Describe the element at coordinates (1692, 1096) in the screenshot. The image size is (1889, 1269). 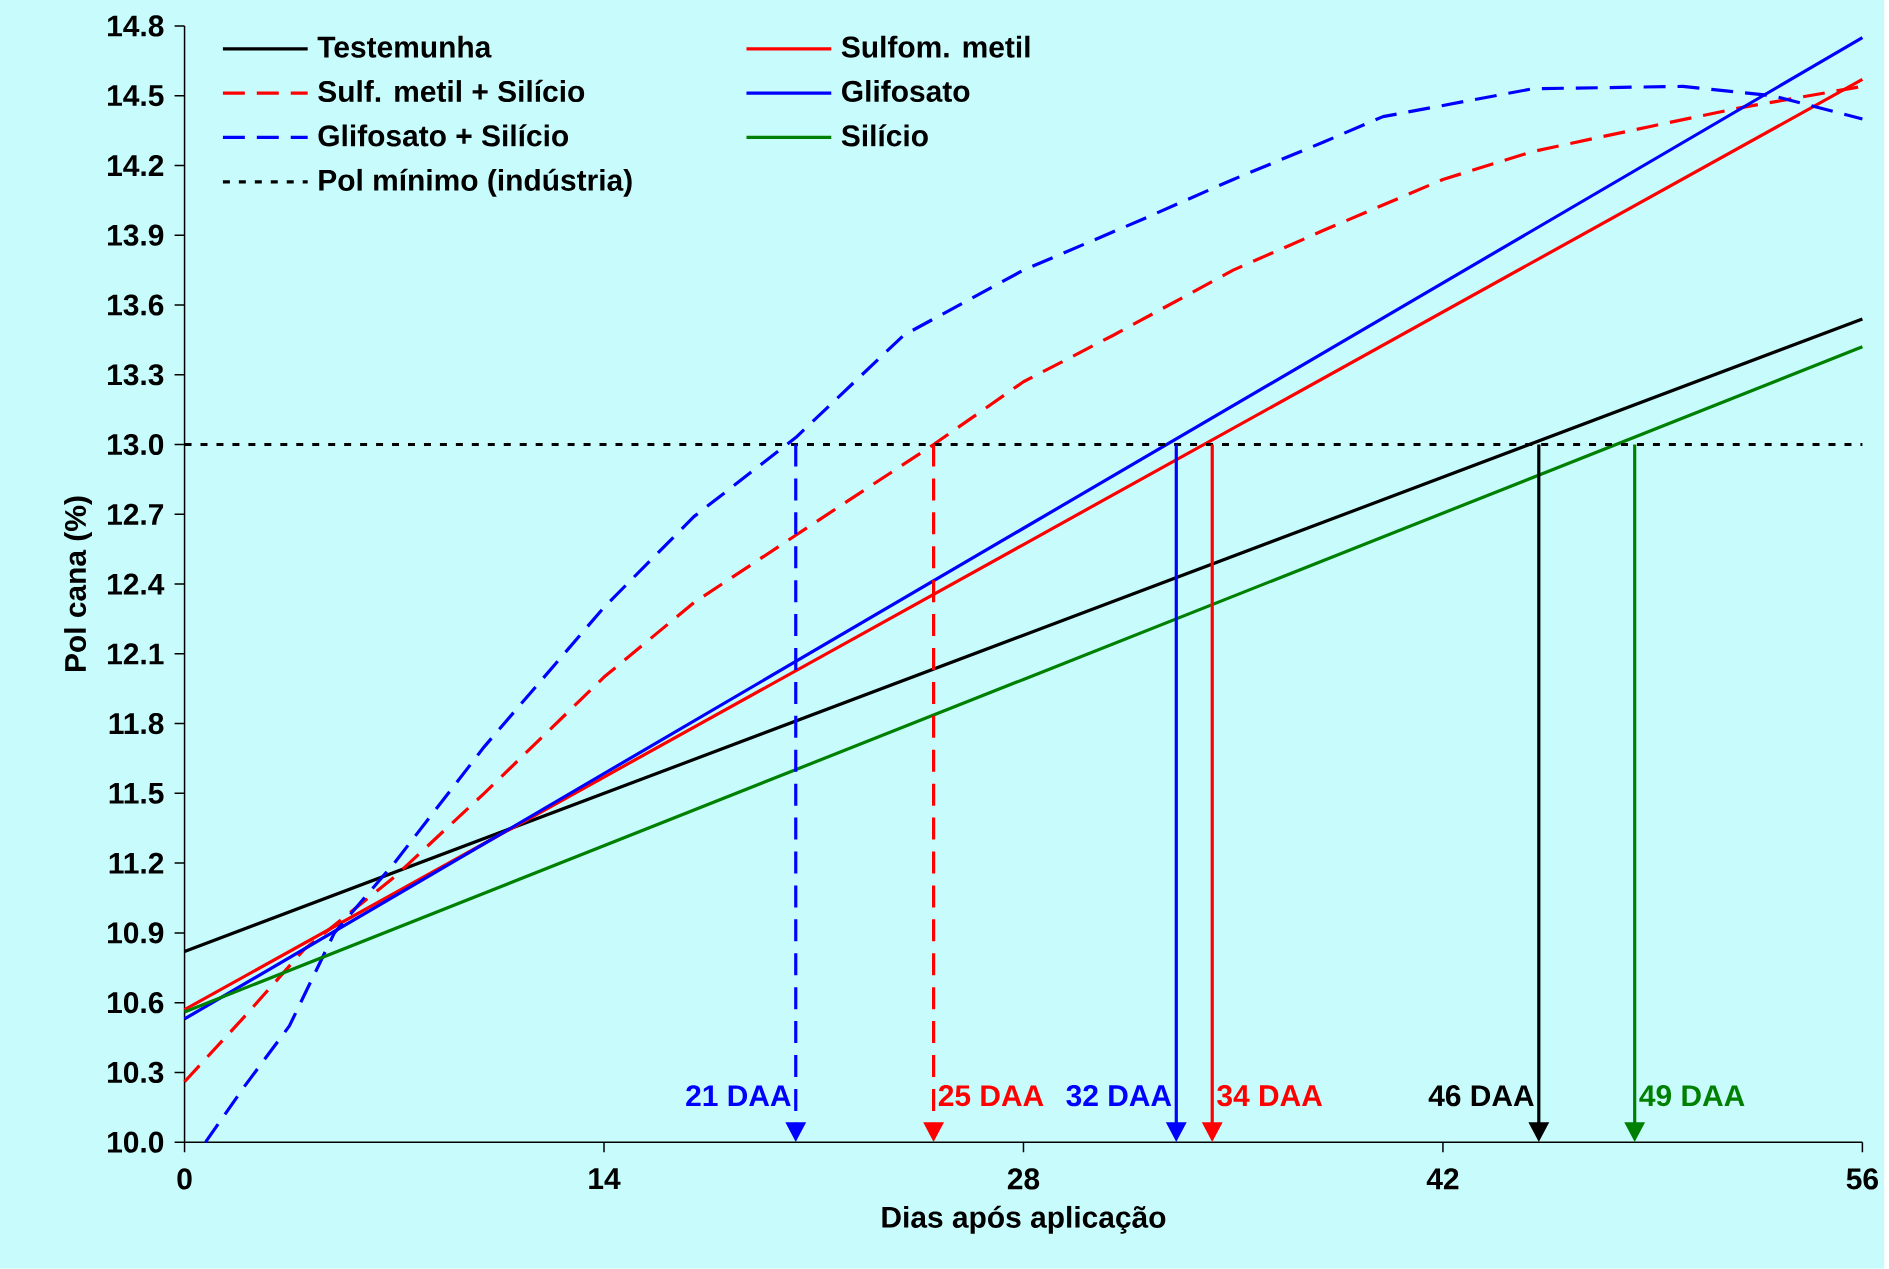
I see `annotation: 49 DAA` at that location.